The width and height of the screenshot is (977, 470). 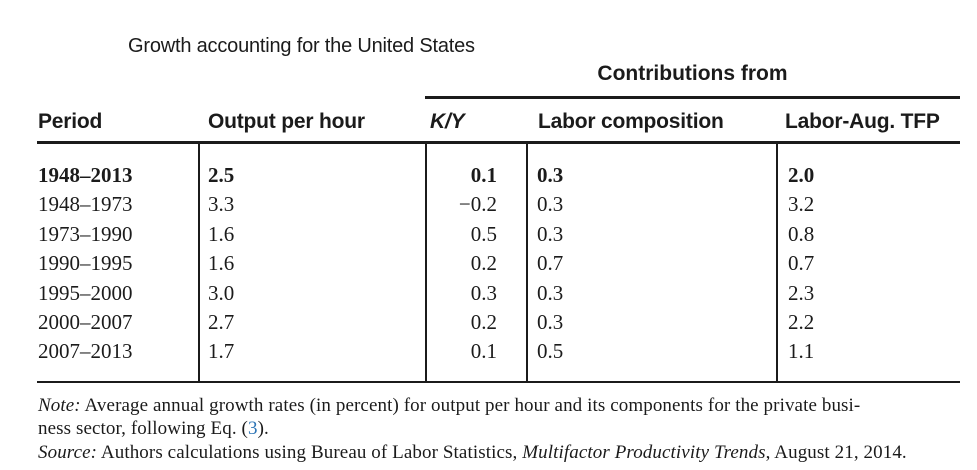 What do you see at coordinates (477, 204) in the screenshot?
I see `cell-ky: −0.2` at bounding box center [477, 204].